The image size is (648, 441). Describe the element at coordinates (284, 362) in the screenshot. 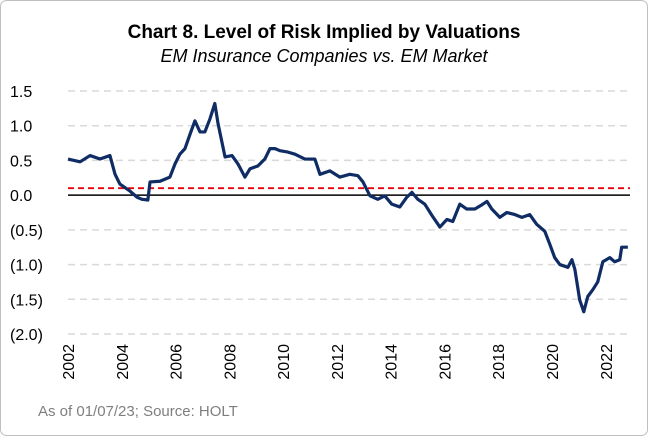

I see `x-tick-label: 2010` at that location.